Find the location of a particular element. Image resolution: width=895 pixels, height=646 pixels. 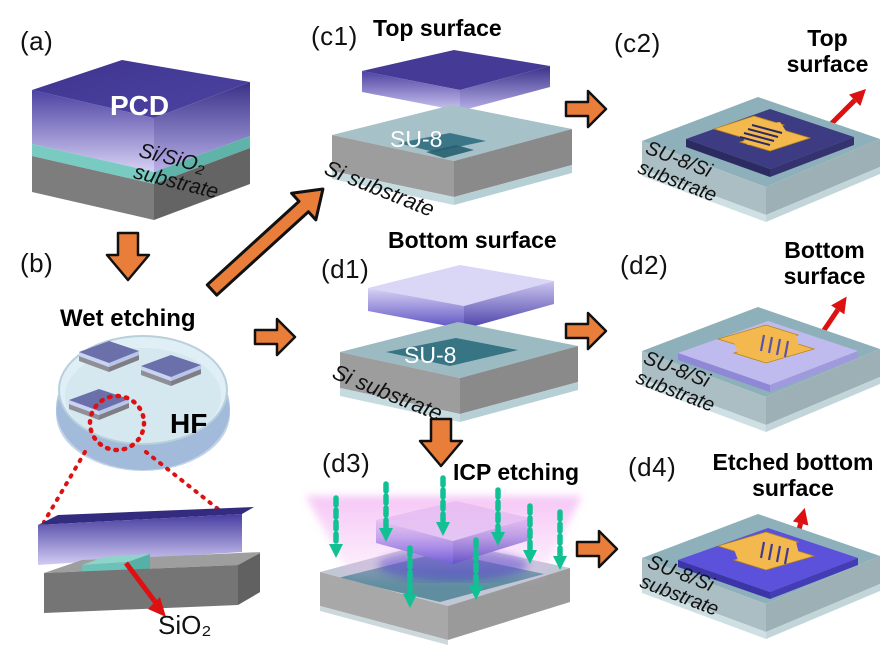

arrow-d1-to-d3 is located at coordinates (441, 442).